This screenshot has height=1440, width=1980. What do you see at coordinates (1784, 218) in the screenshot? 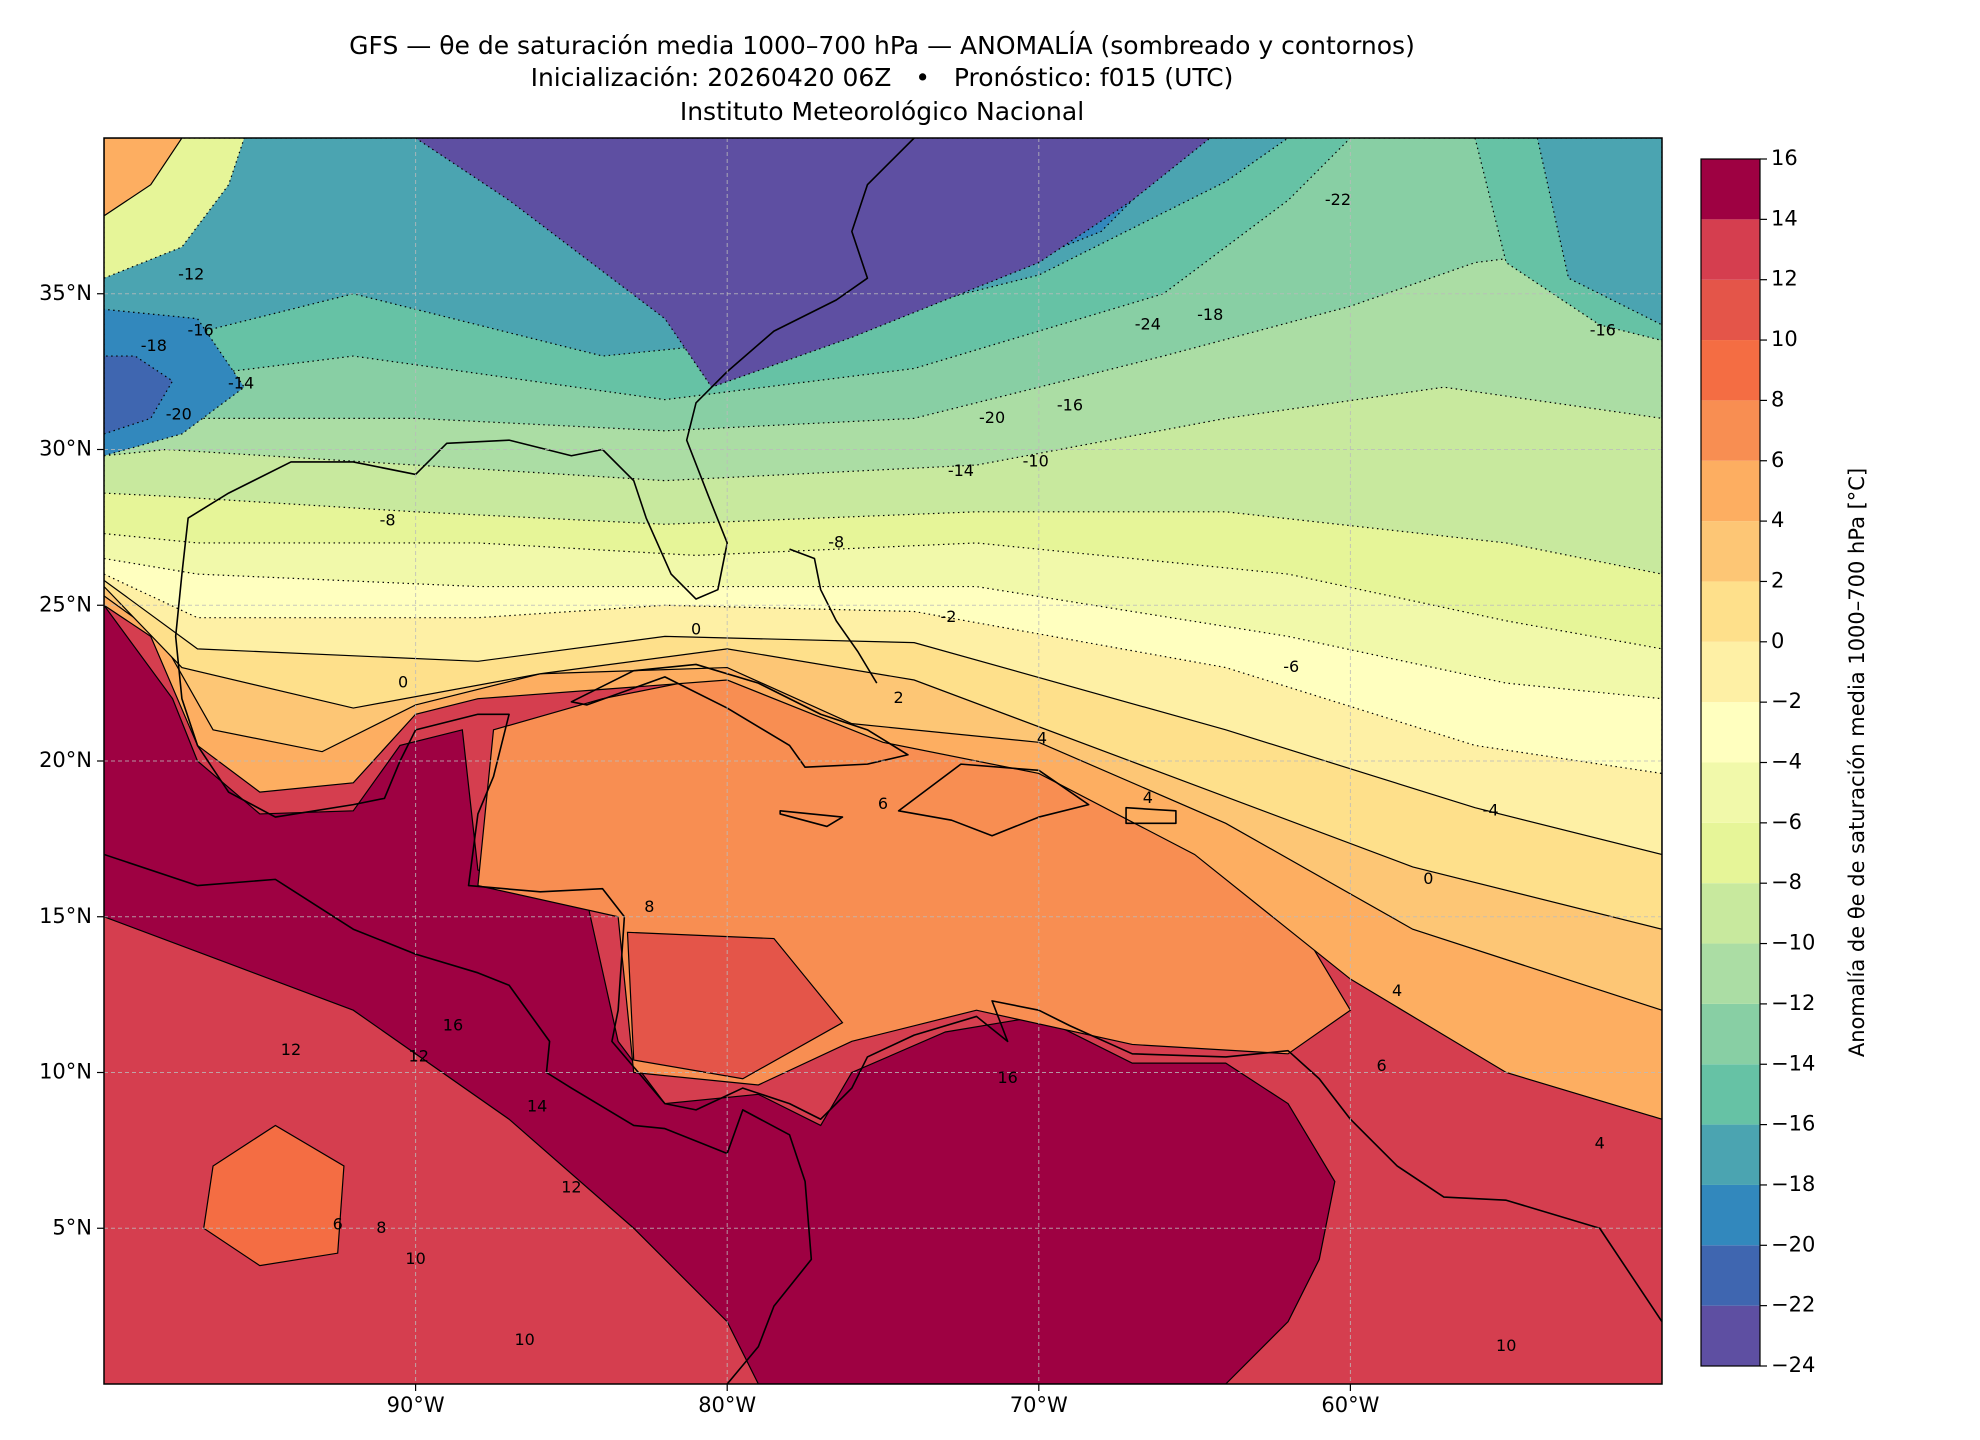
I see `colorbar-tick-label: 14` at bounding box center [1784, 218].